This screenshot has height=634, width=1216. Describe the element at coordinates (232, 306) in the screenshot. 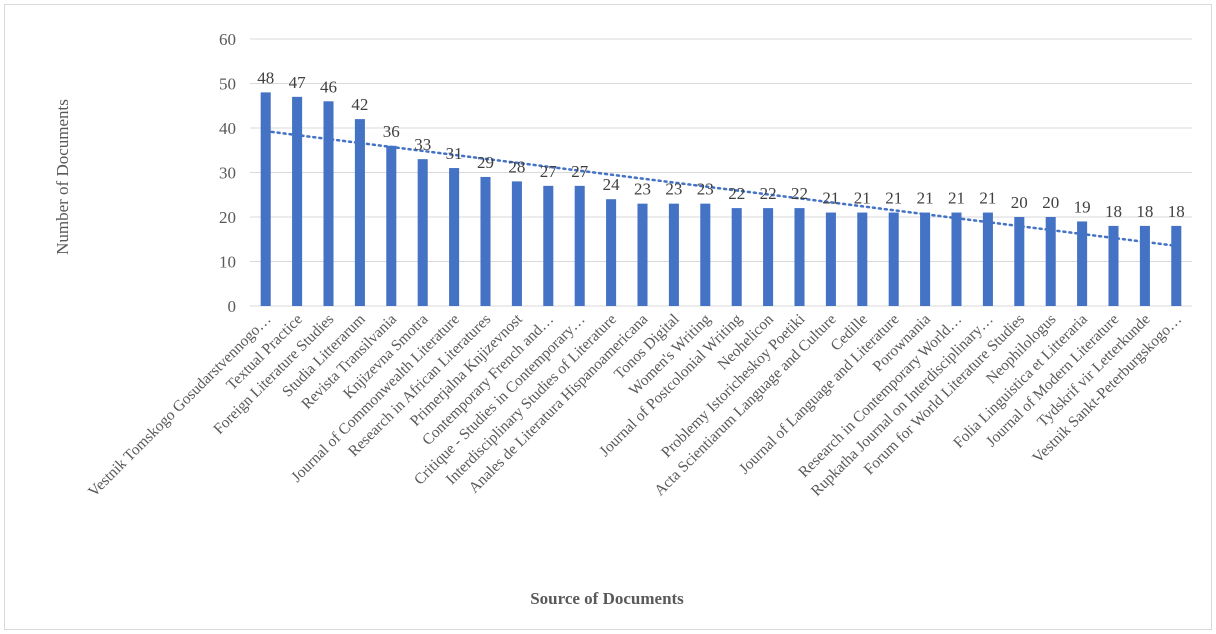

I see `y-tick-label: 0` at that location.